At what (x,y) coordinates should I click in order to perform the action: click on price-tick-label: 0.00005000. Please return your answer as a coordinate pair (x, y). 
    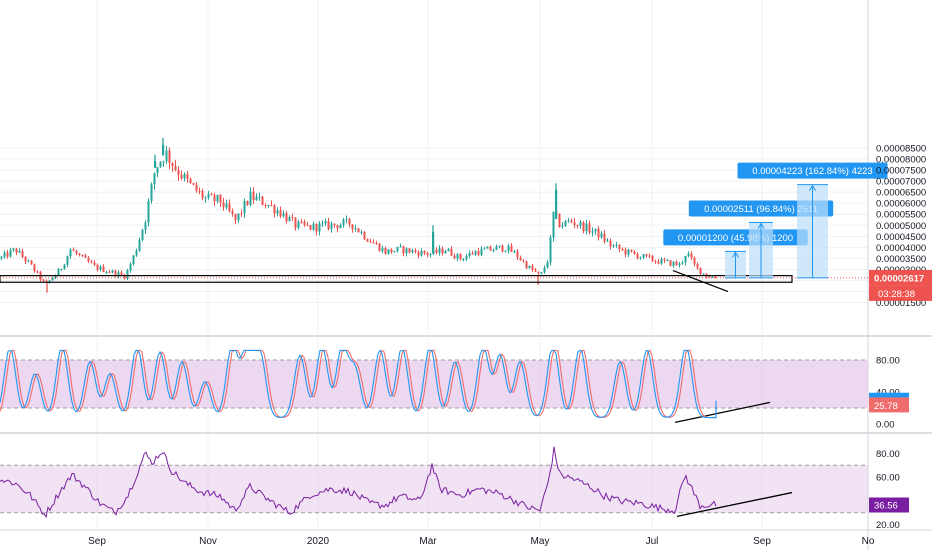
    Looking at the image, I should click on (901, 226).